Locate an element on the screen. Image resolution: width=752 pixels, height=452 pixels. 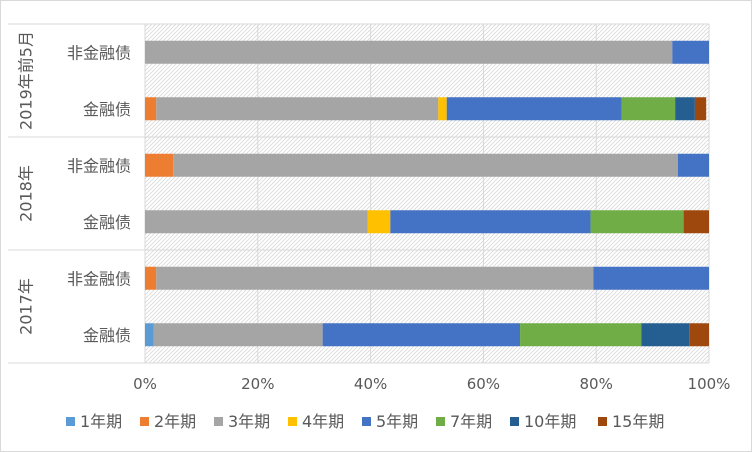
x-tick-label: 20% is located at coordinates (257, 384).